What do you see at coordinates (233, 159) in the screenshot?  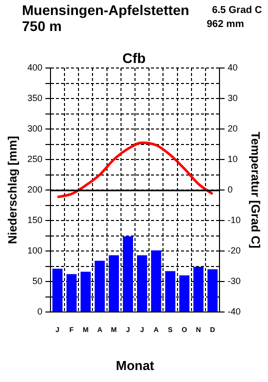 I see `y2-tick-label: 10` at bounding box center [233, 159].